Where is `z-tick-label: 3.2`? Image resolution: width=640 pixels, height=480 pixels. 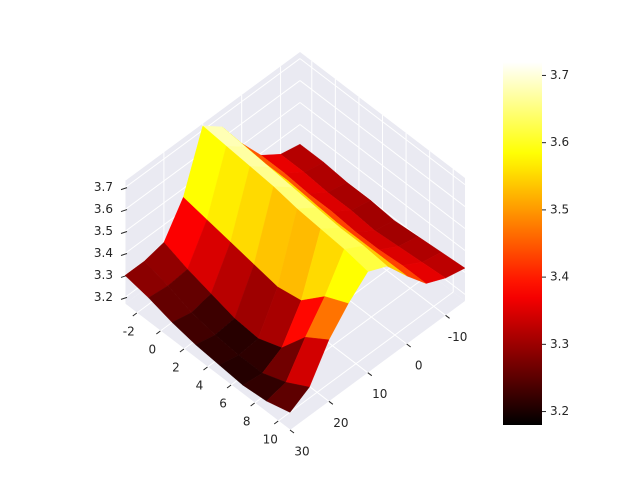 z-tick-label: 3.2 is located at coordinates (103, 297).